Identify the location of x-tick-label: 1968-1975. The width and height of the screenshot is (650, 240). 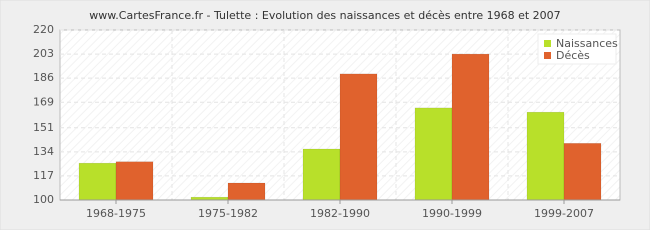
(116, 213).